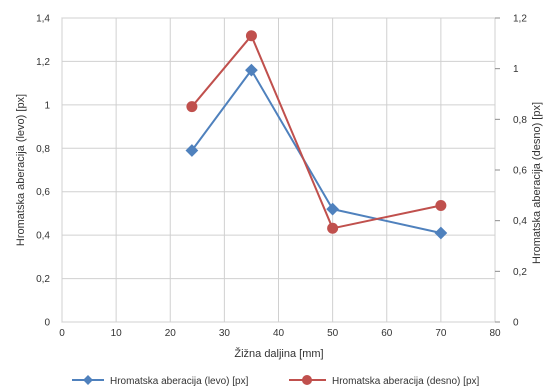 This screenshot has width=548, height=387. I want to click on legend-marker-desno, so click(307, 380).